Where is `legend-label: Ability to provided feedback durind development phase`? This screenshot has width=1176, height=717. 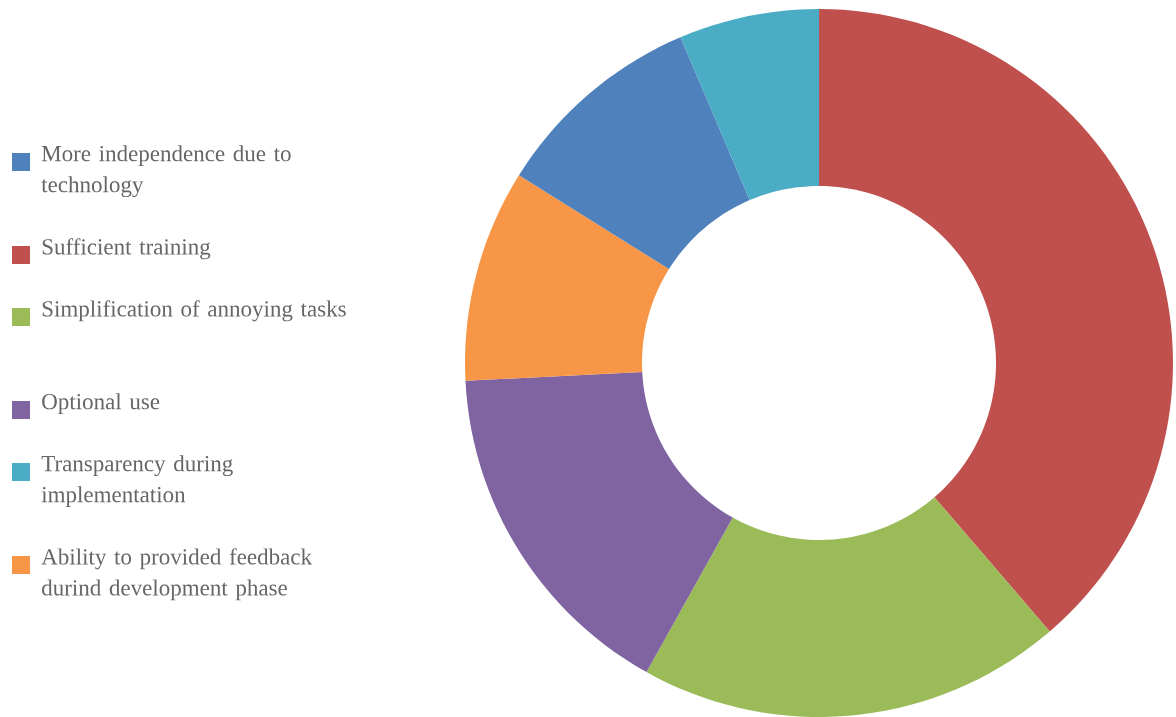
legend-label: Ability to provided feedback durind development phase is located at coordinates (177, 574).